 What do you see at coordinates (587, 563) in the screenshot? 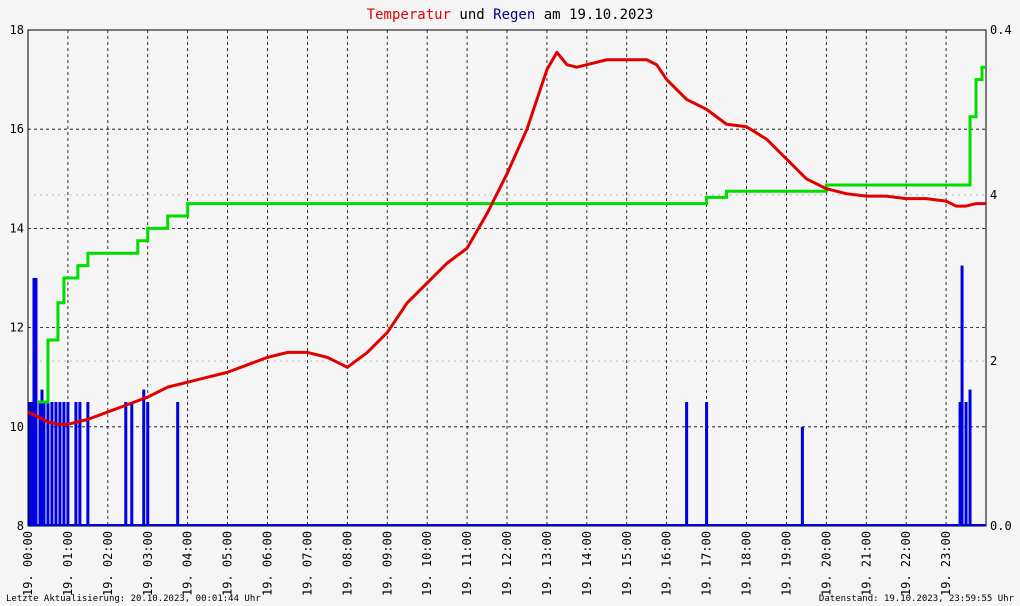
I see `x-tick-label: 19. 14:00` at bounding box center [587, 563].